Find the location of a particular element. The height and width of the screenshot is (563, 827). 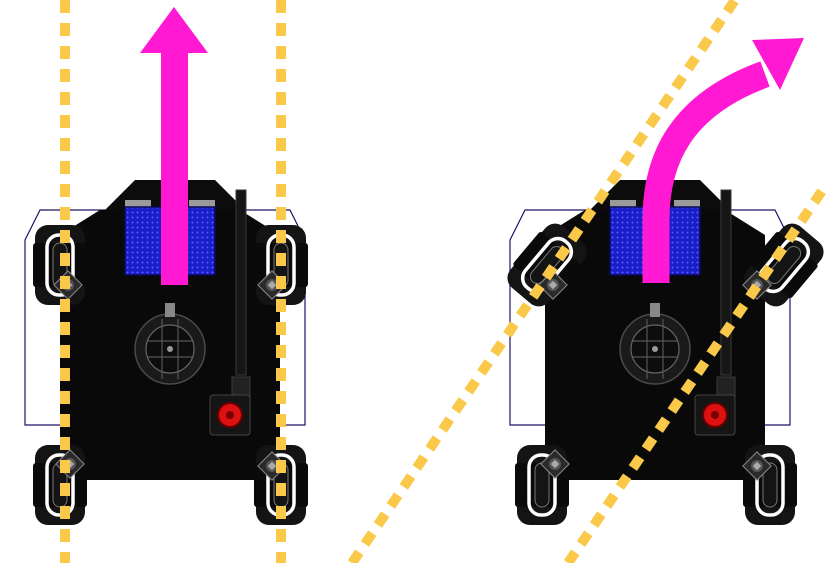

arrow-up-icon is located at coordinates (174, 146).